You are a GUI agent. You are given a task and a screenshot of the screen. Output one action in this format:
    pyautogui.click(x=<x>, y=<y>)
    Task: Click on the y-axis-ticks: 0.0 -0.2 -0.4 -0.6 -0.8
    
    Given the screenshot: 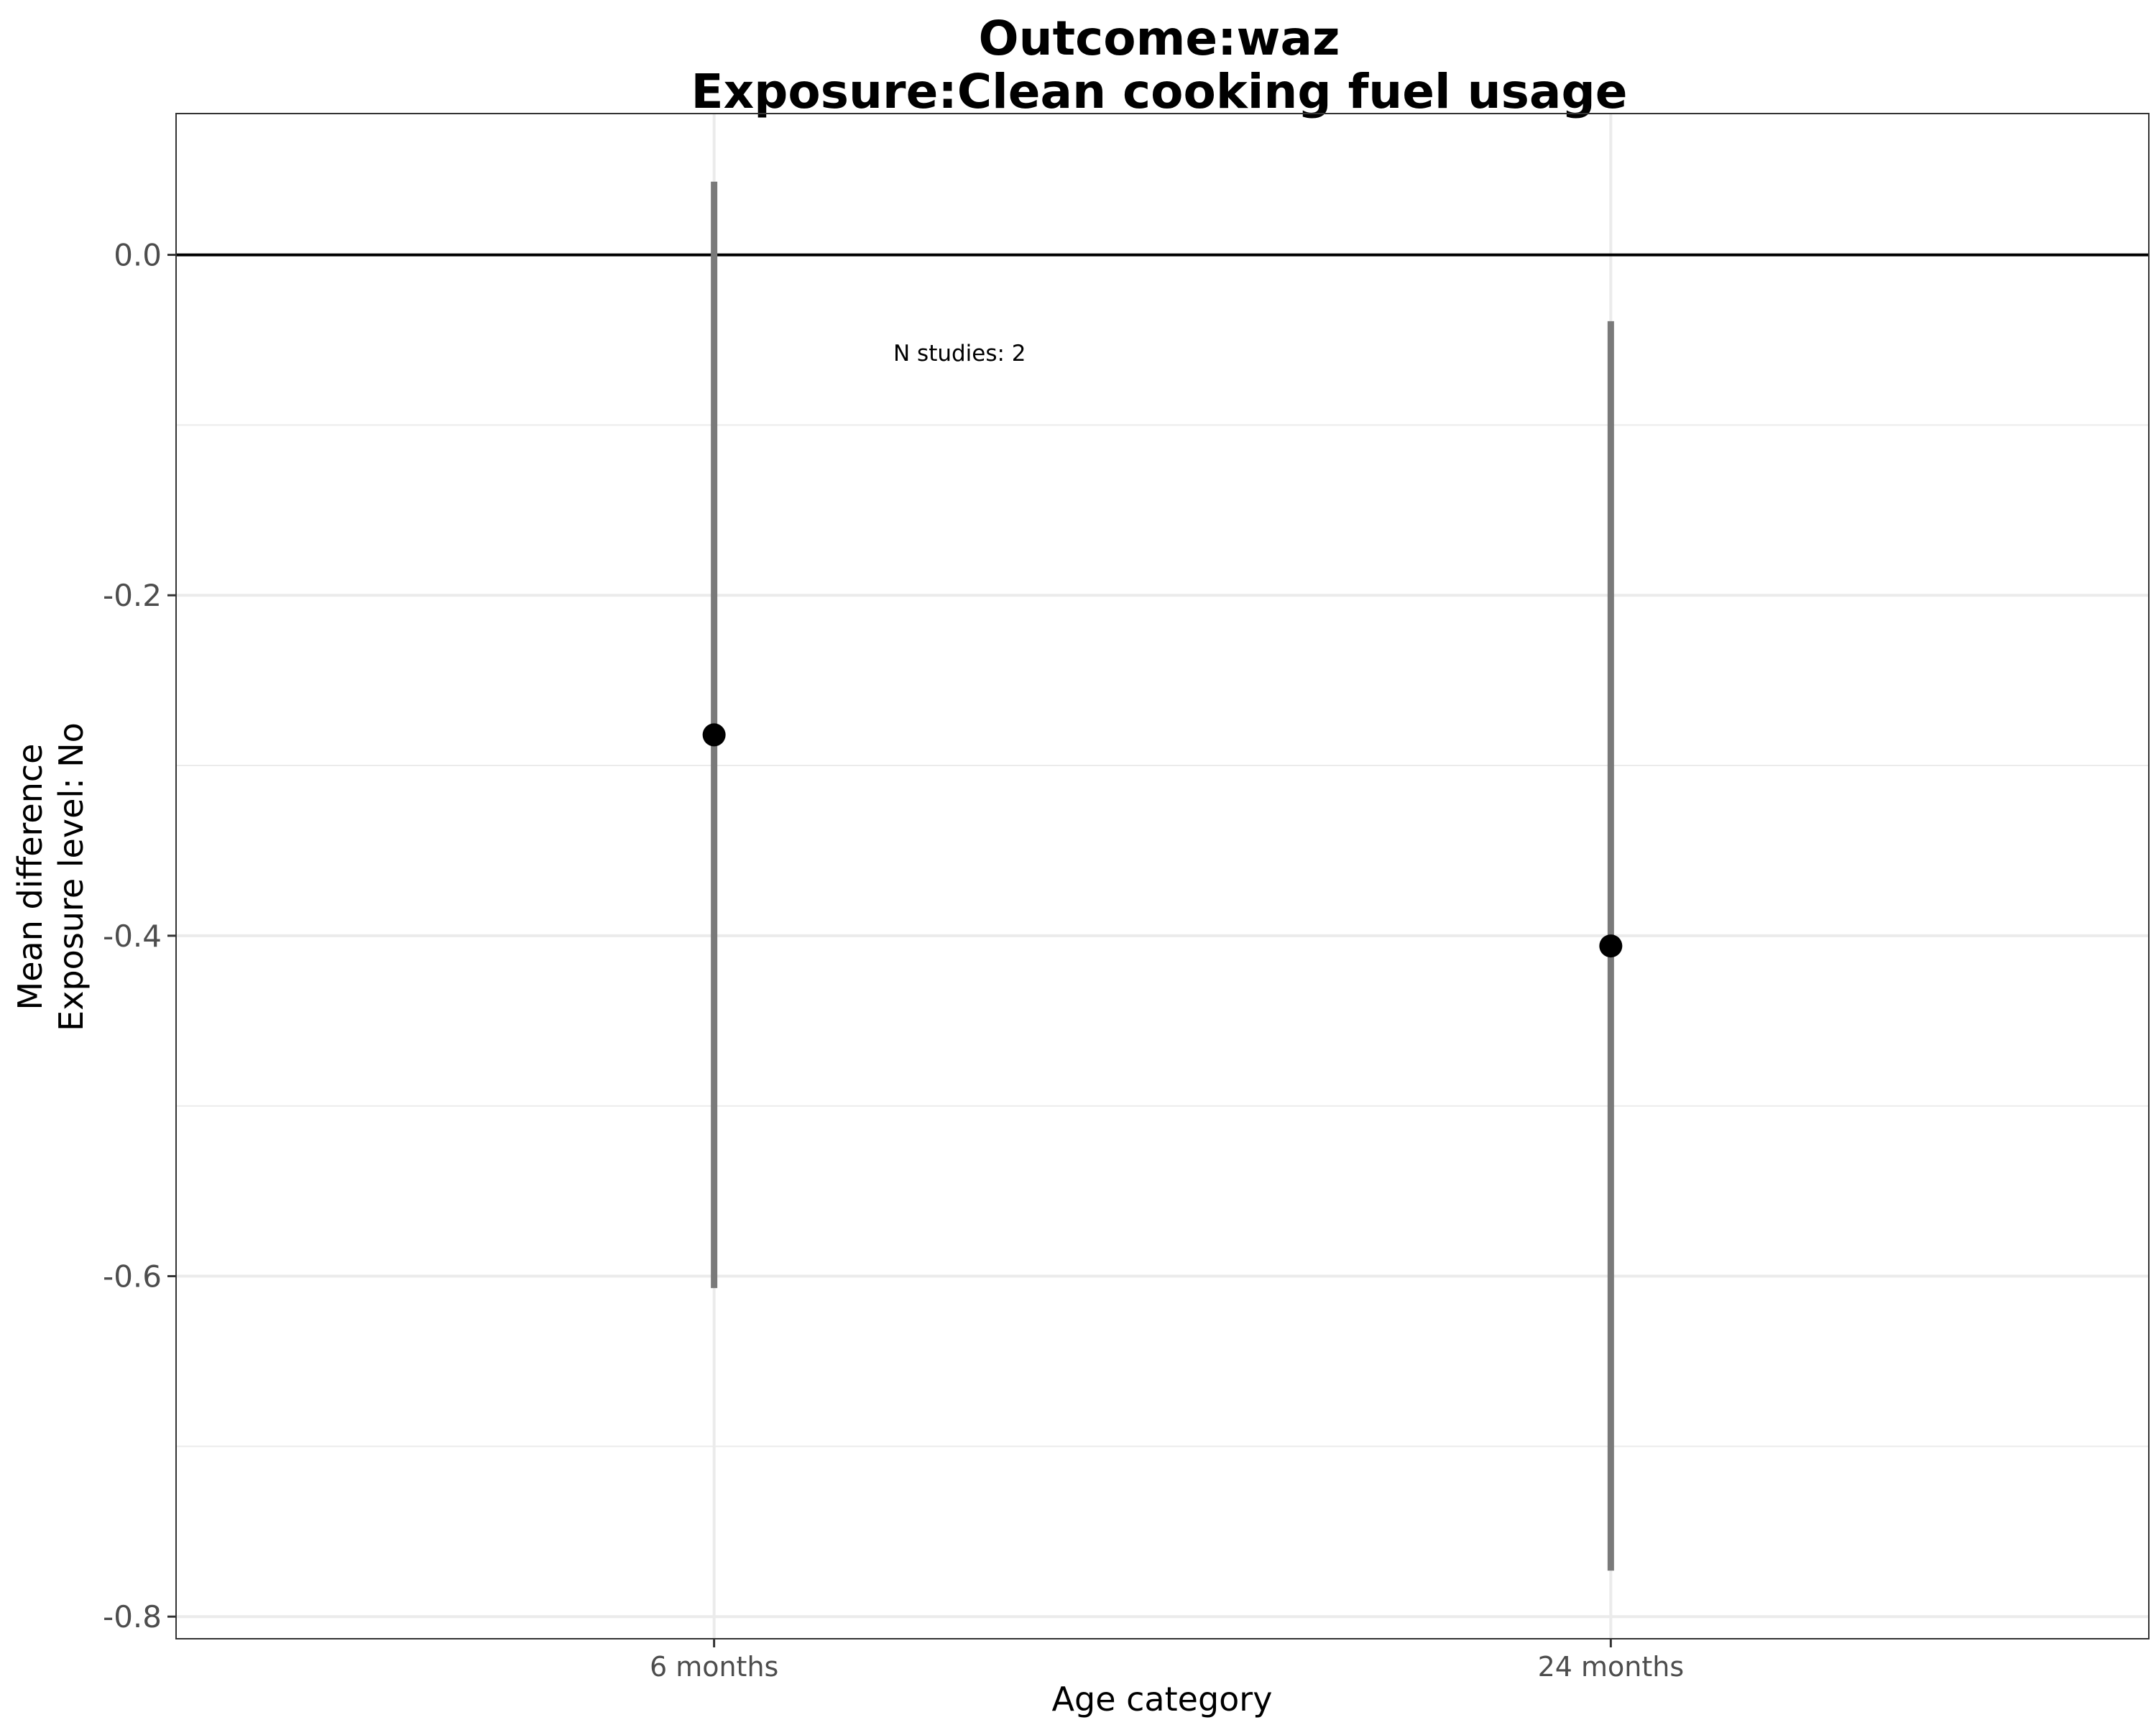 What is the action you would take?
    pyautogui.click(x=139, y=936)
    